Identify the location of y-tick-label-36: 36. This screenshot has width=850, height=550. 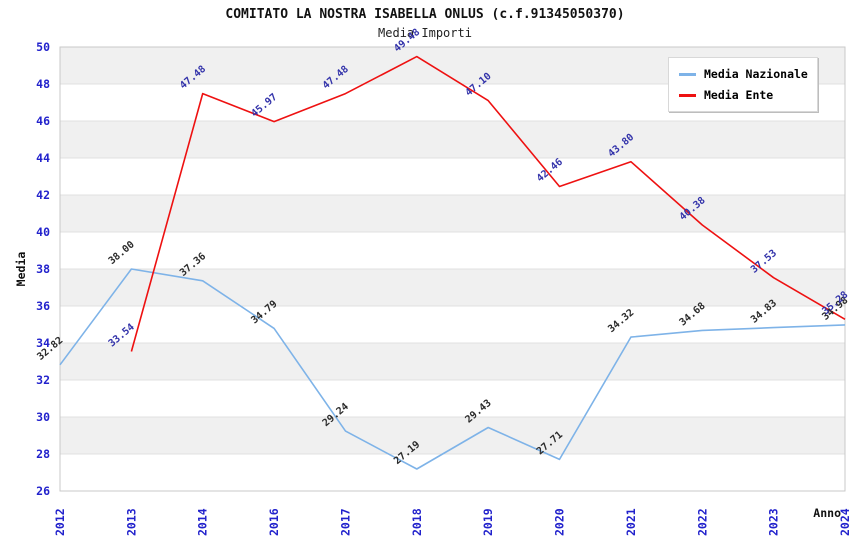
(43, 306).